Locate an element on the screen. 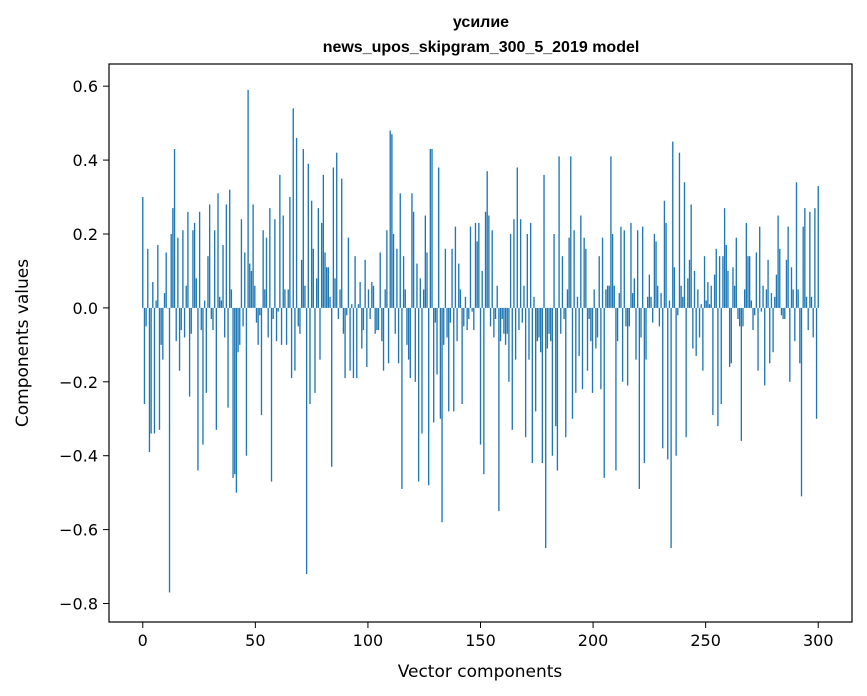 The width and height of the screenshot is (867, 696). x-tick-label: 150 is located at coordinates (480, 640).